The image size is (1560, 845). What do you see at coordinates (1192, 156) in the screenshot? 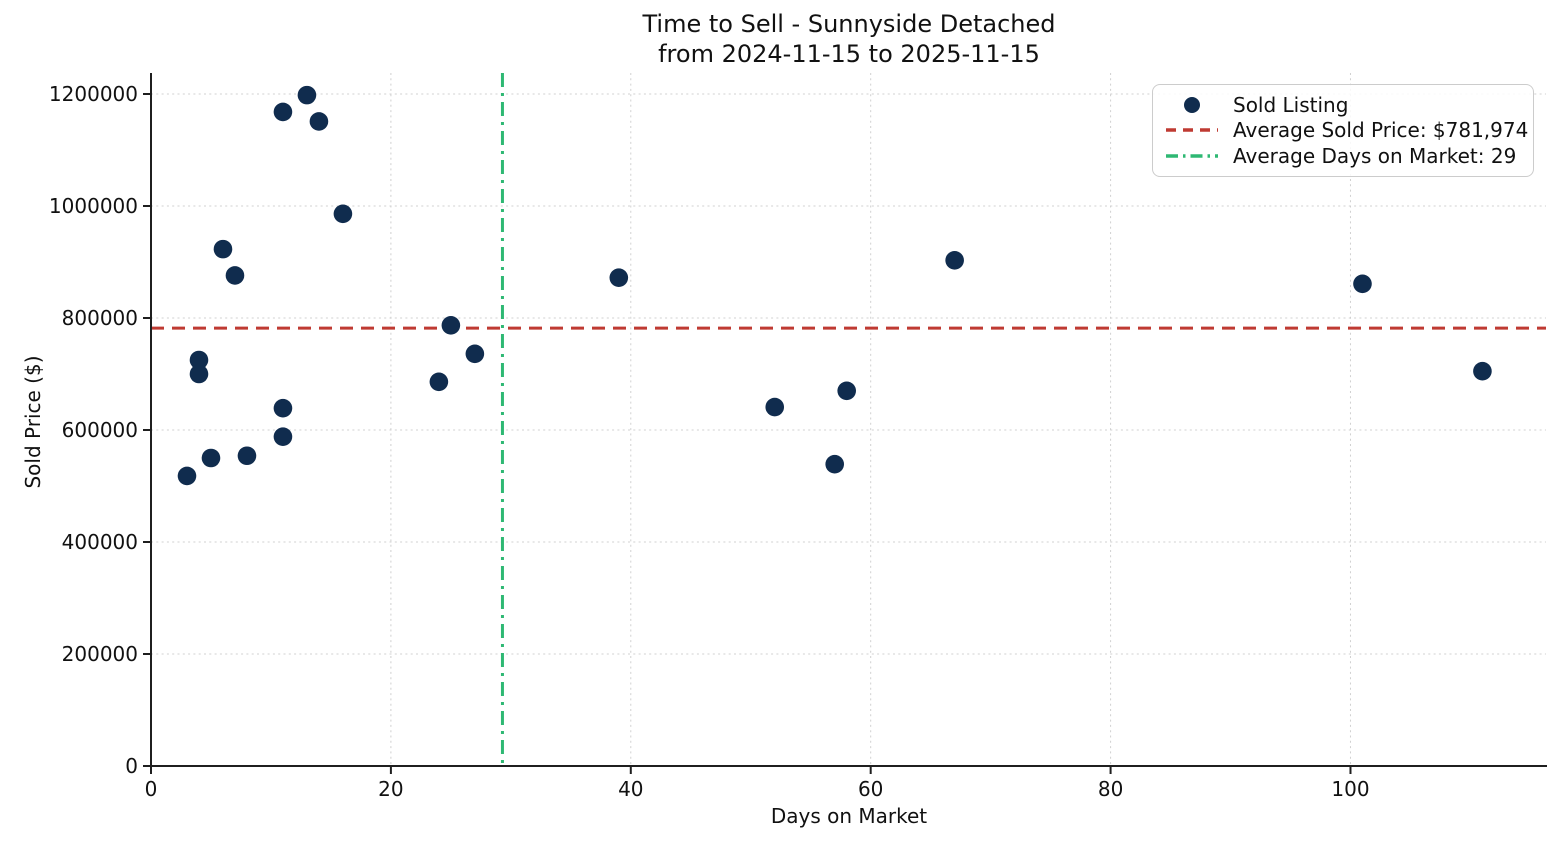
I see `dashdot-line-icon` at bounding box center [1192, 156].